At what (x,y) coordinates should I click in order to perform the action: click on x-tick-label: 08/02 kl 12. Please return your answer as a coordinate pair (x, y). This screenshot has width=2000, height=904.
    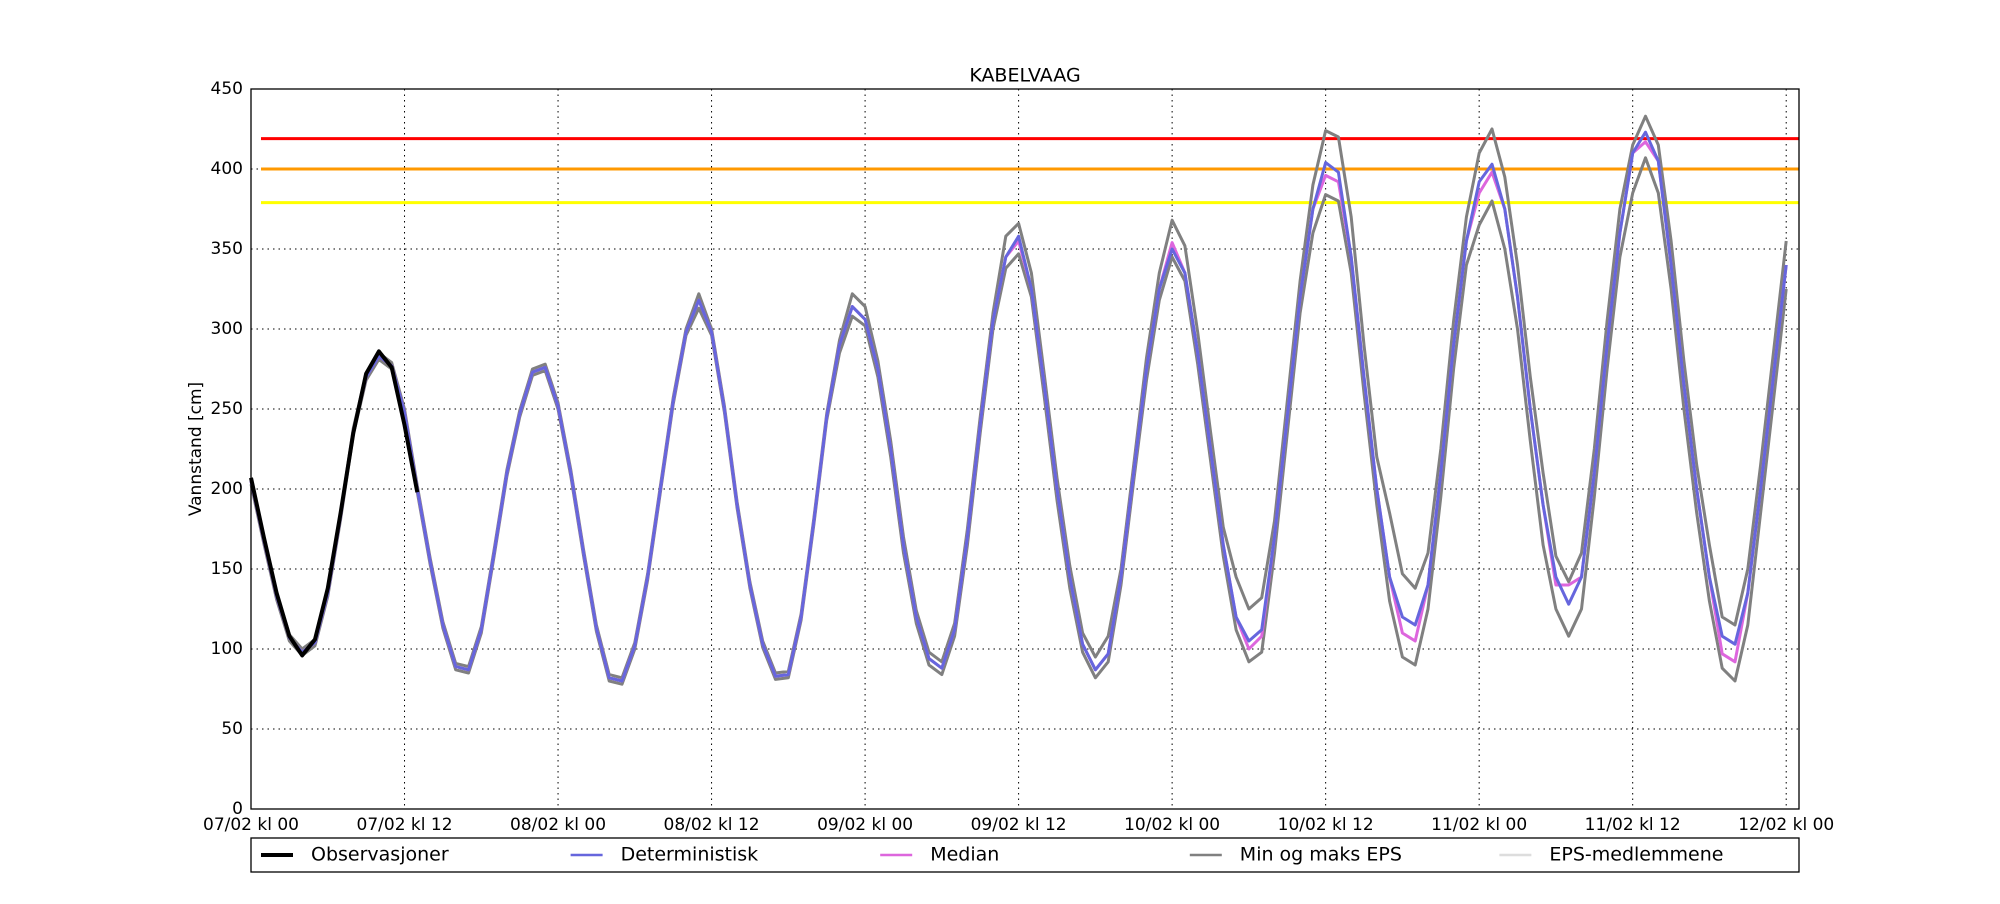
    Looking at the image, I should click on (712, 825).